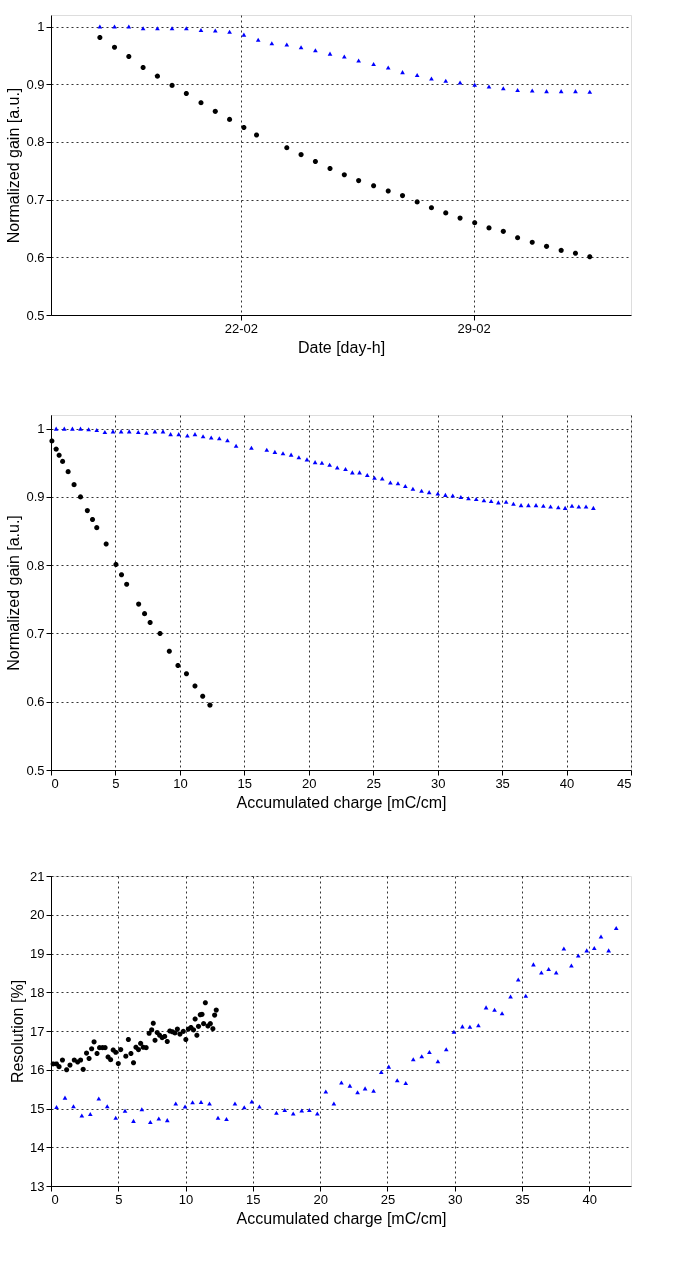  What do you see at coordinates (341, 347) in the screenshot?
I see `x-axis-title: Date [day-h]` at bounding box center [341, 347].